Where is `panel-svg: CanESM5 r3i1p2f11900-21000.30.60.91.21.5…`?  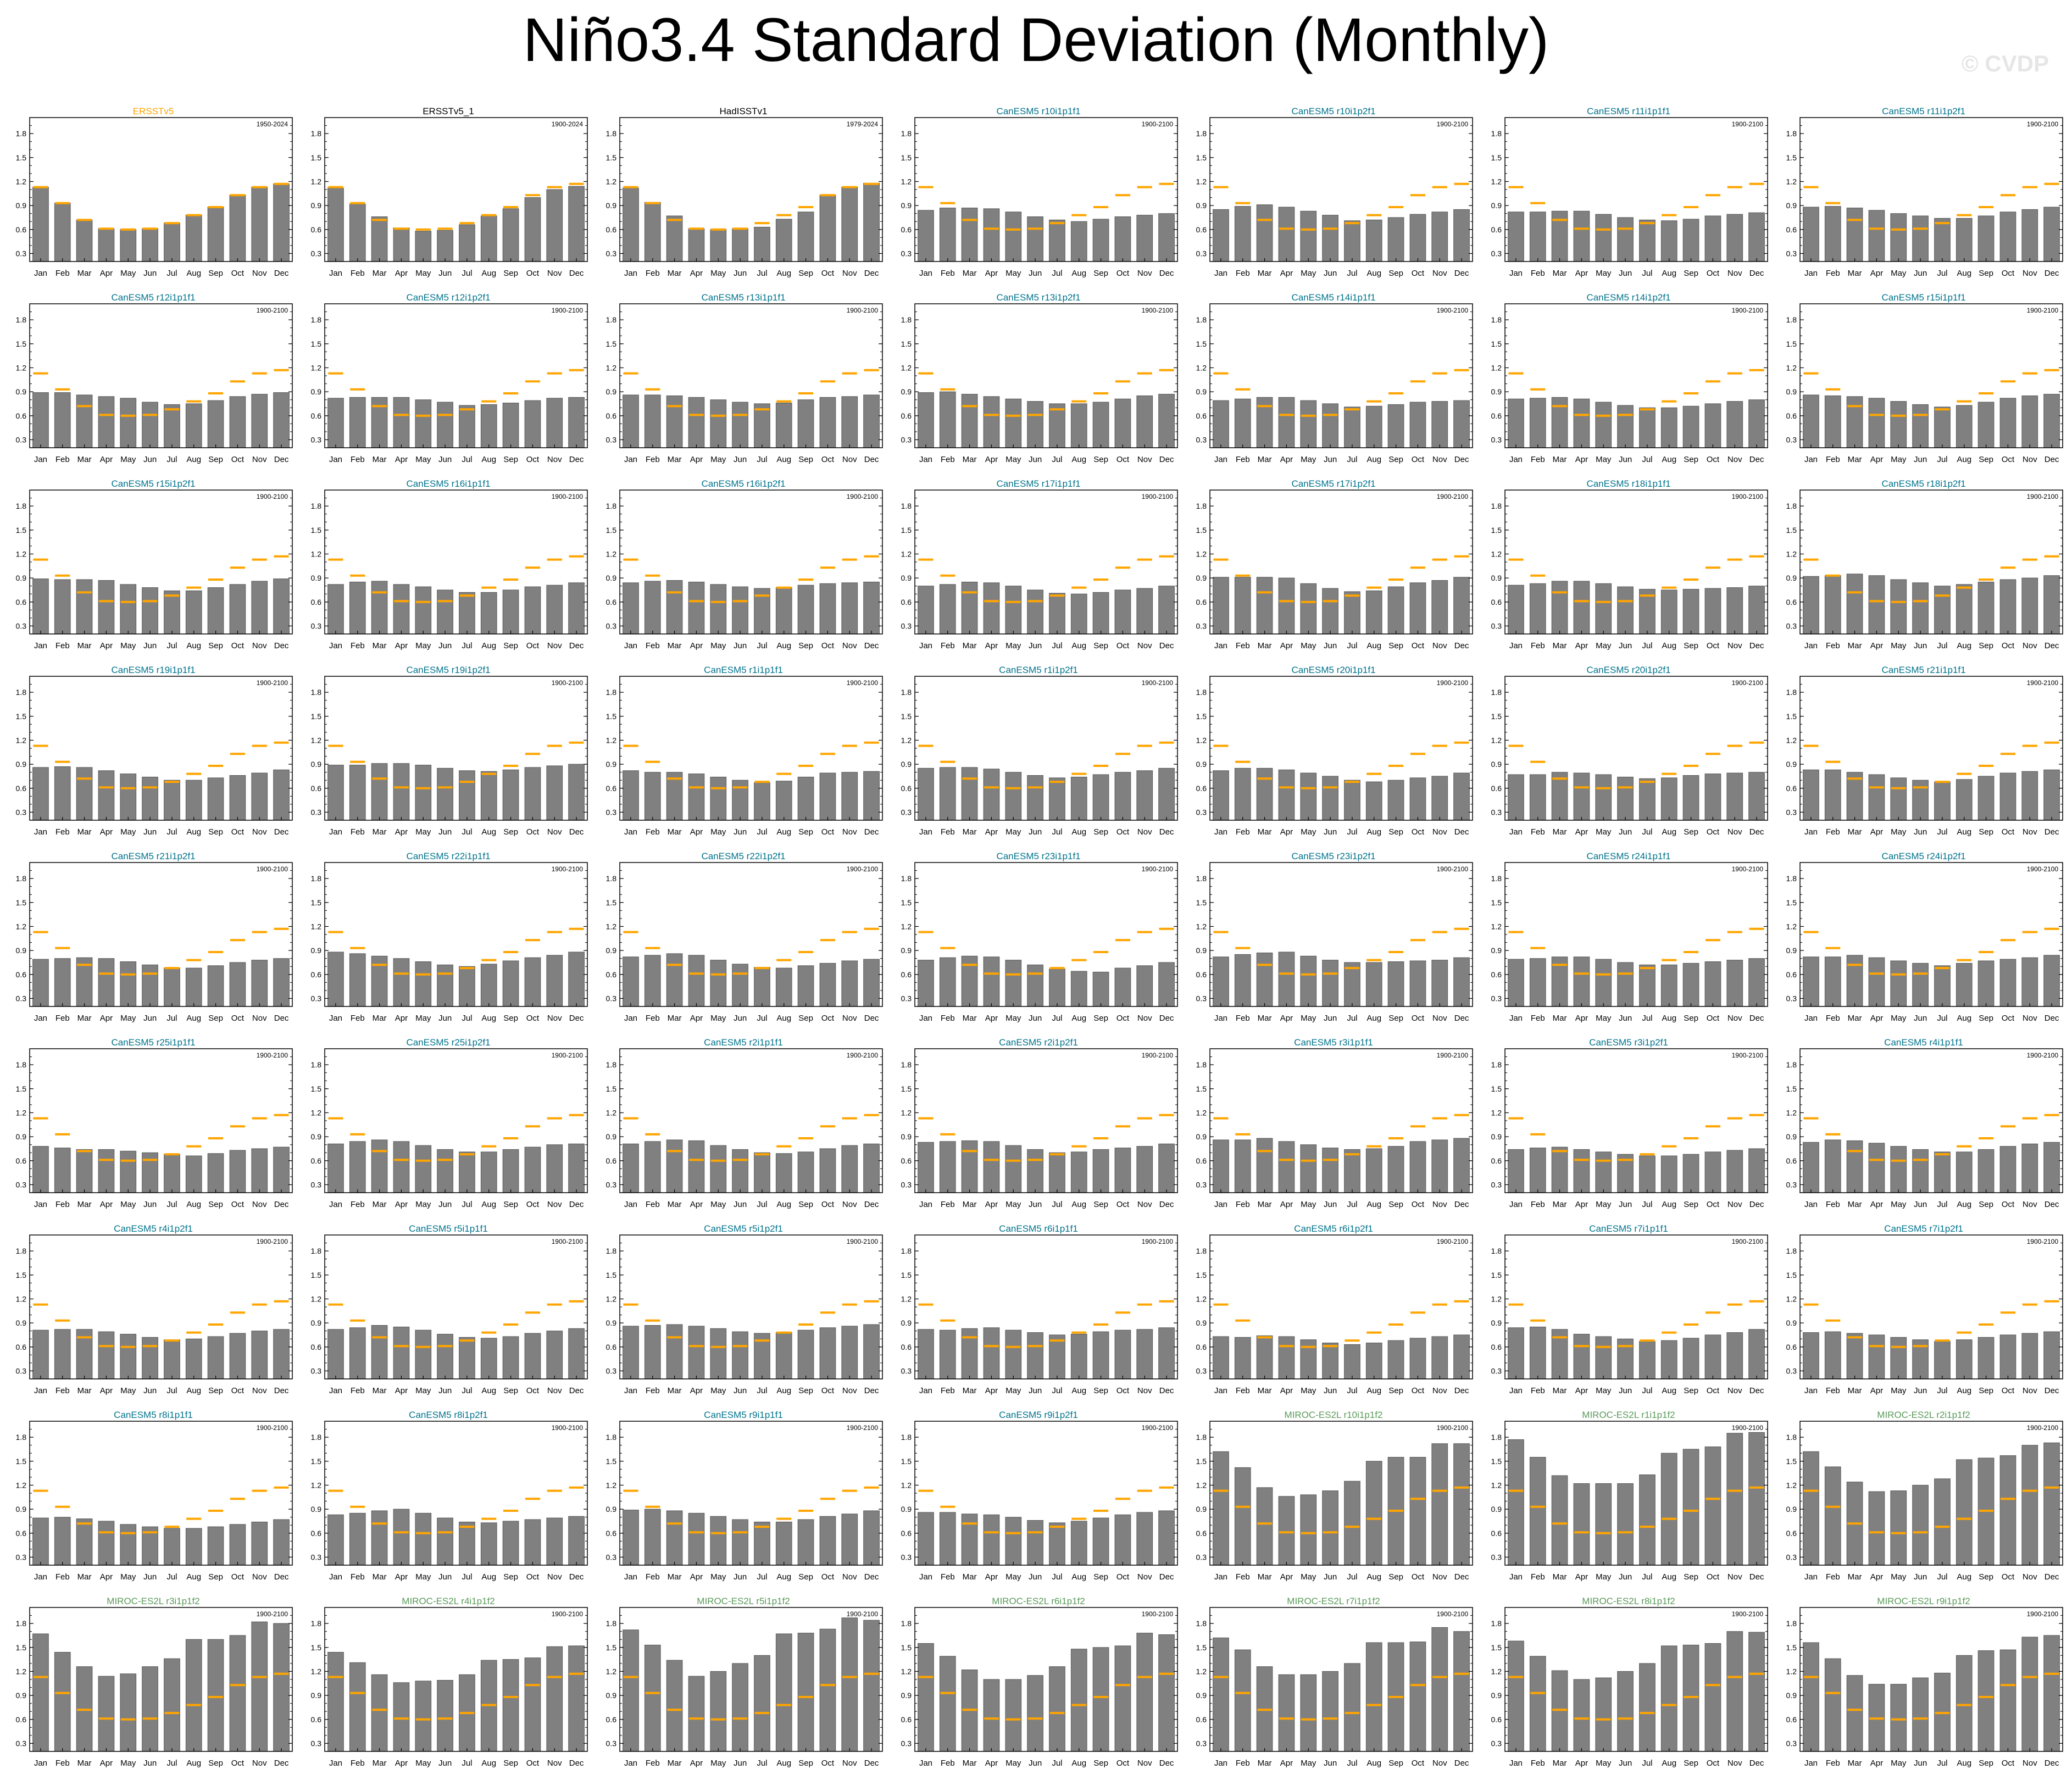
panel-svg: CanESM5 r3i1p2f11900-21000.30.60.91.21.5… is located at coordinates (1630, 1123).